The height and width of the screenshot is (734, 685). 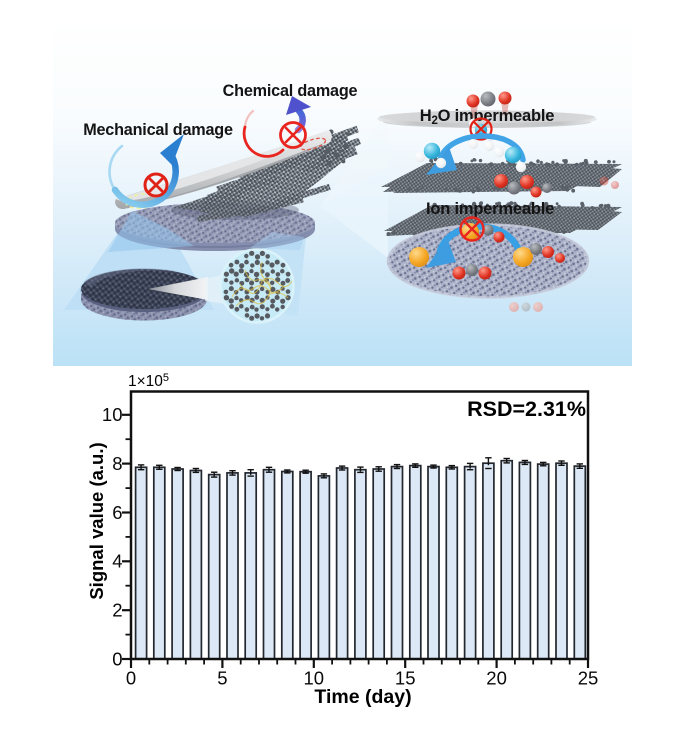 What do you see at coordinates (290, 91) in the screenshot?
I see `svg-text: Chemical damage` at bounding box center [290, 91].